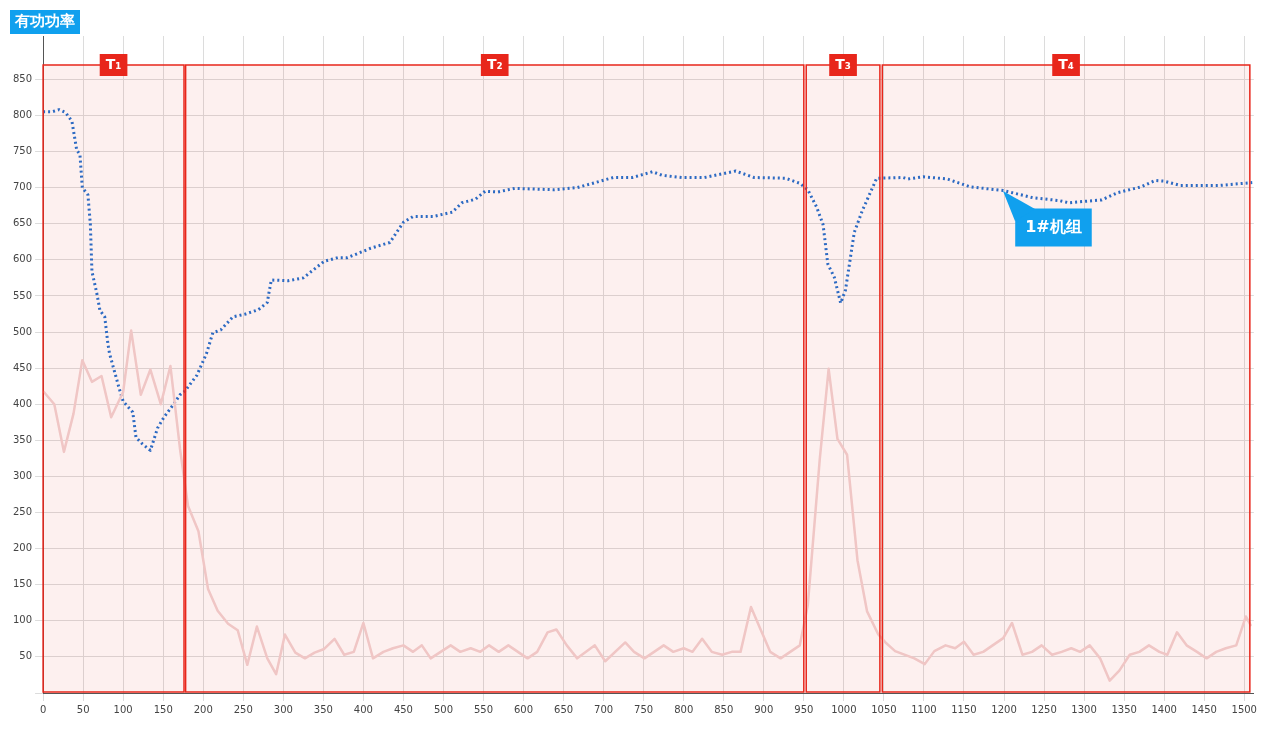 The width and height of the screenshot is (1268, 729). What do you see at coordinates (363, 709) in the screenshot?
I see `x-tick-label: 400` at bounding box center [363, 709].